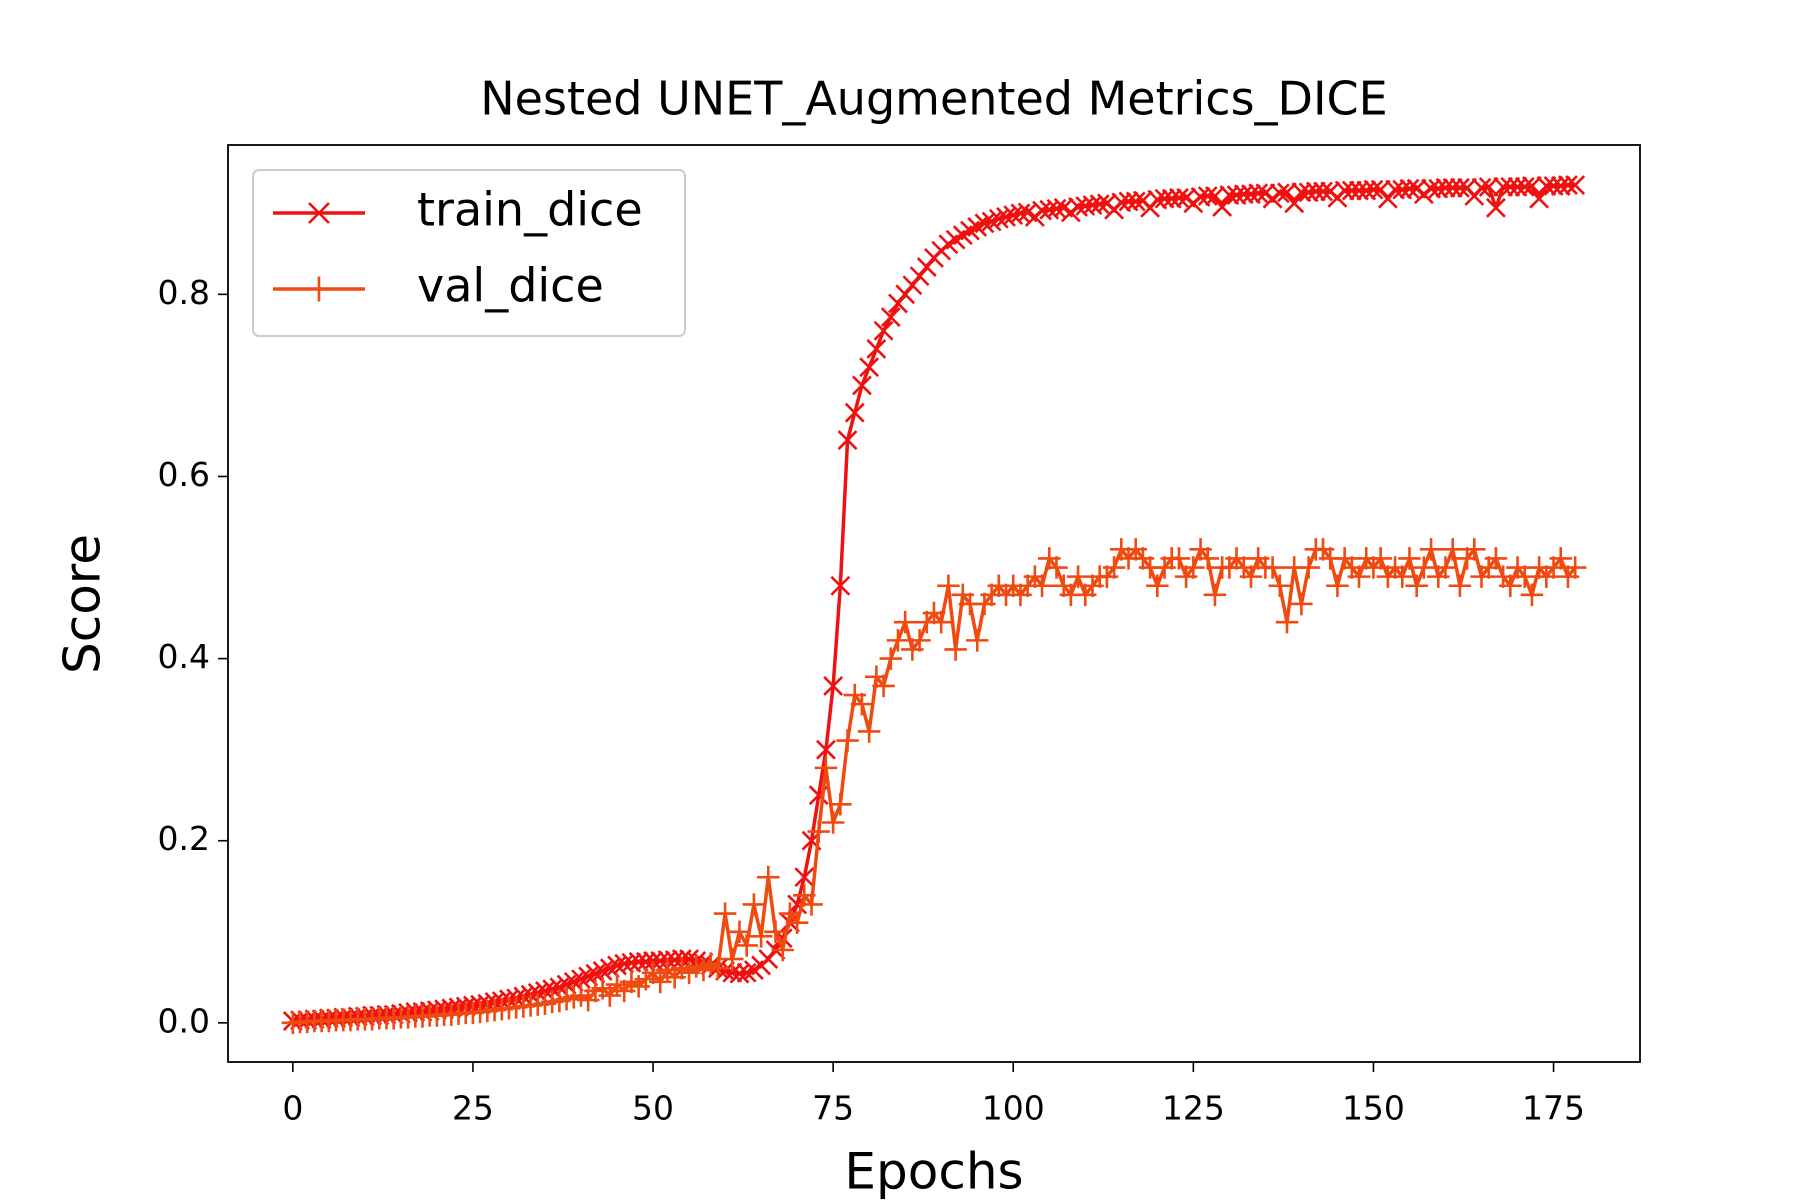 The width and height of the screenshot is (1800, 1200). I want to click on y-axis-label: Score, so click(83, 604).